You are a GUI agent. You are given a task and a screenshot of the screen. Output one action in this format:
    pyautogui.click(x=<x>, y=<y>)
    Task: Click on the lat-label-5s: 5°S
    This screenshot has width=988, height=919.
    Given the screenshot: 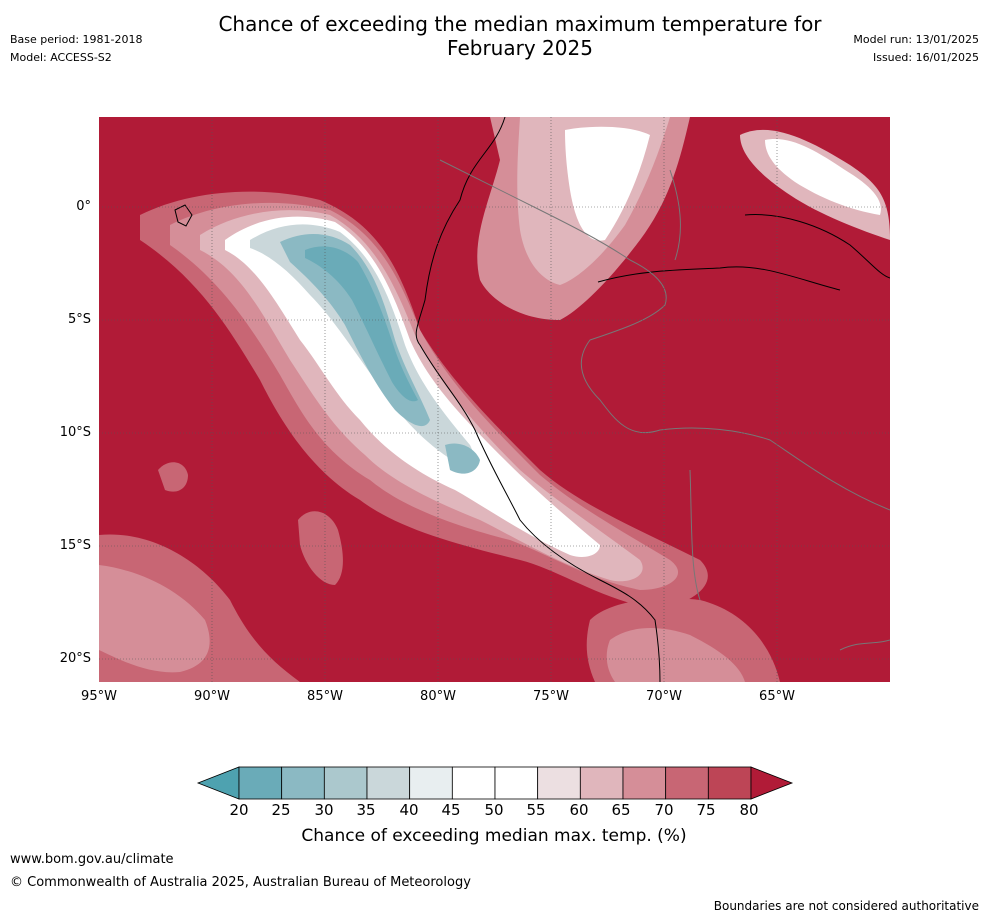 What is the action you would take?
    pyautogui.click(x=79, y=319)
    